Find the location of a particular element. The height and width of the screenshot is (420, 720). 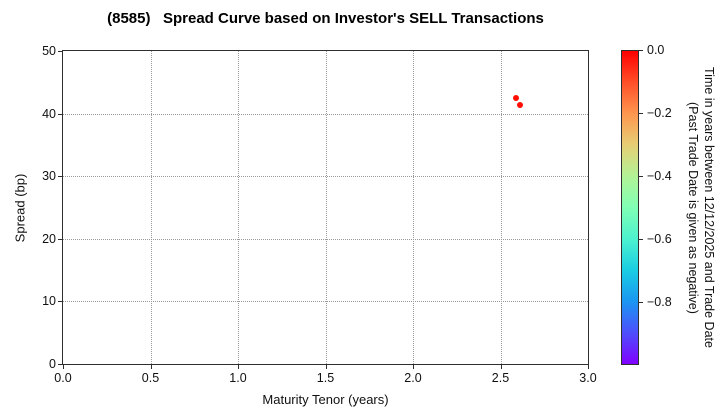

x-tick-label: 2.0 is located at coordinates (413, 378).